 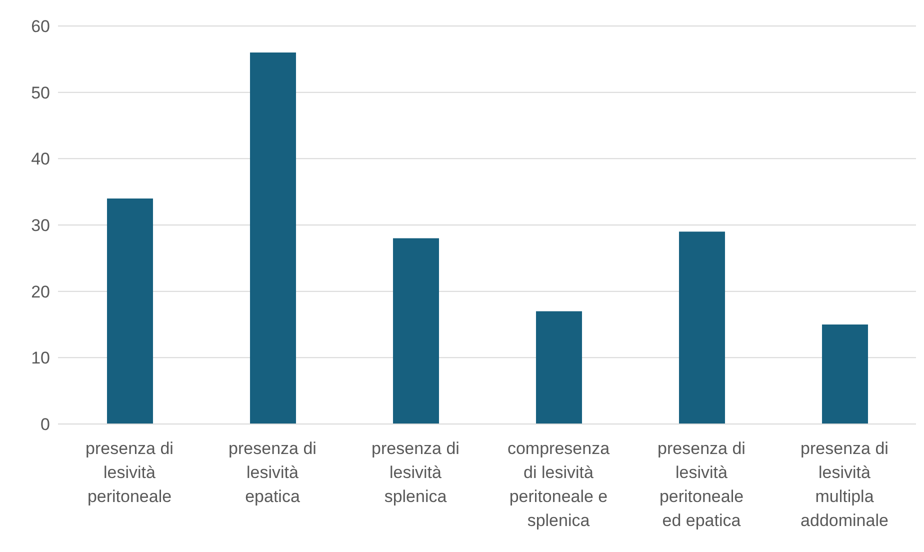 What do you see at coordinates (272, 472) in the screenshot?
I see `x-tick-label: presenza di lesività epatica` at bounding box center [272, 472].